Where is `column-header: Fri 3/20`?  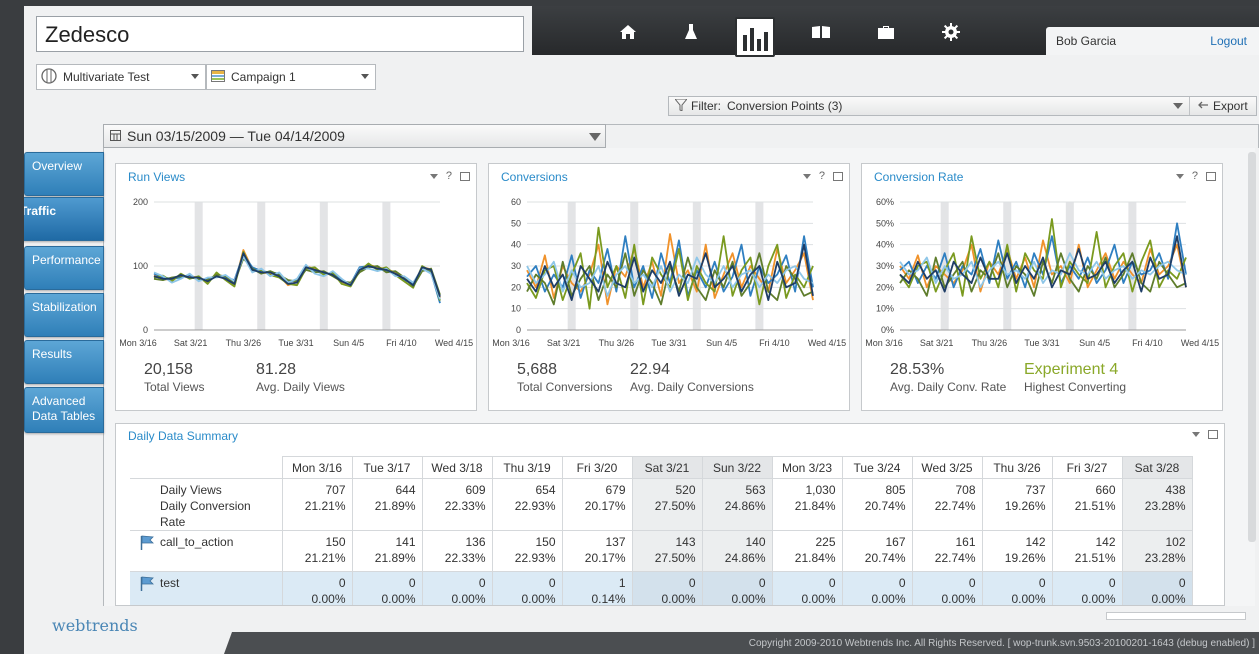
column-header: Fri 3/20 is located at coordinates (597, 467).